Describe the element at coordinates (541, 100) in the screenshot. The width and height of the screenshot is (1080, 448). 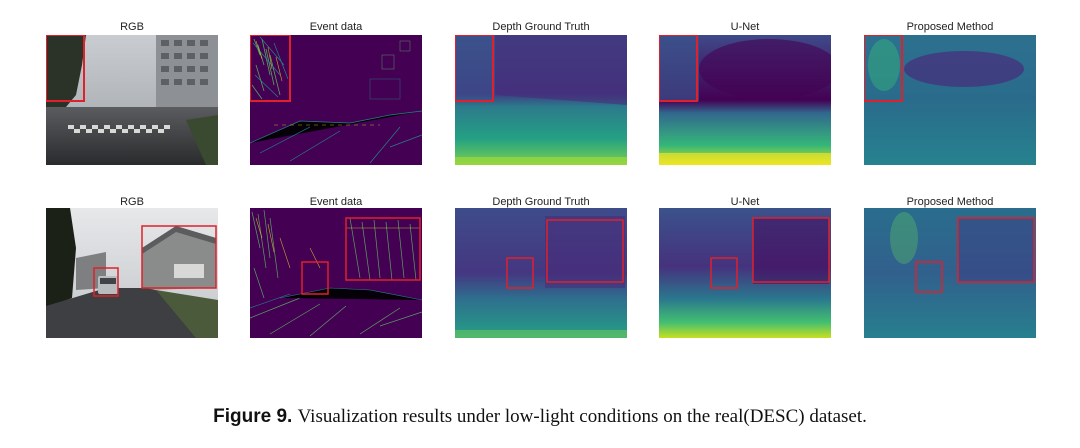
I see `row1-gt-image` at that location.